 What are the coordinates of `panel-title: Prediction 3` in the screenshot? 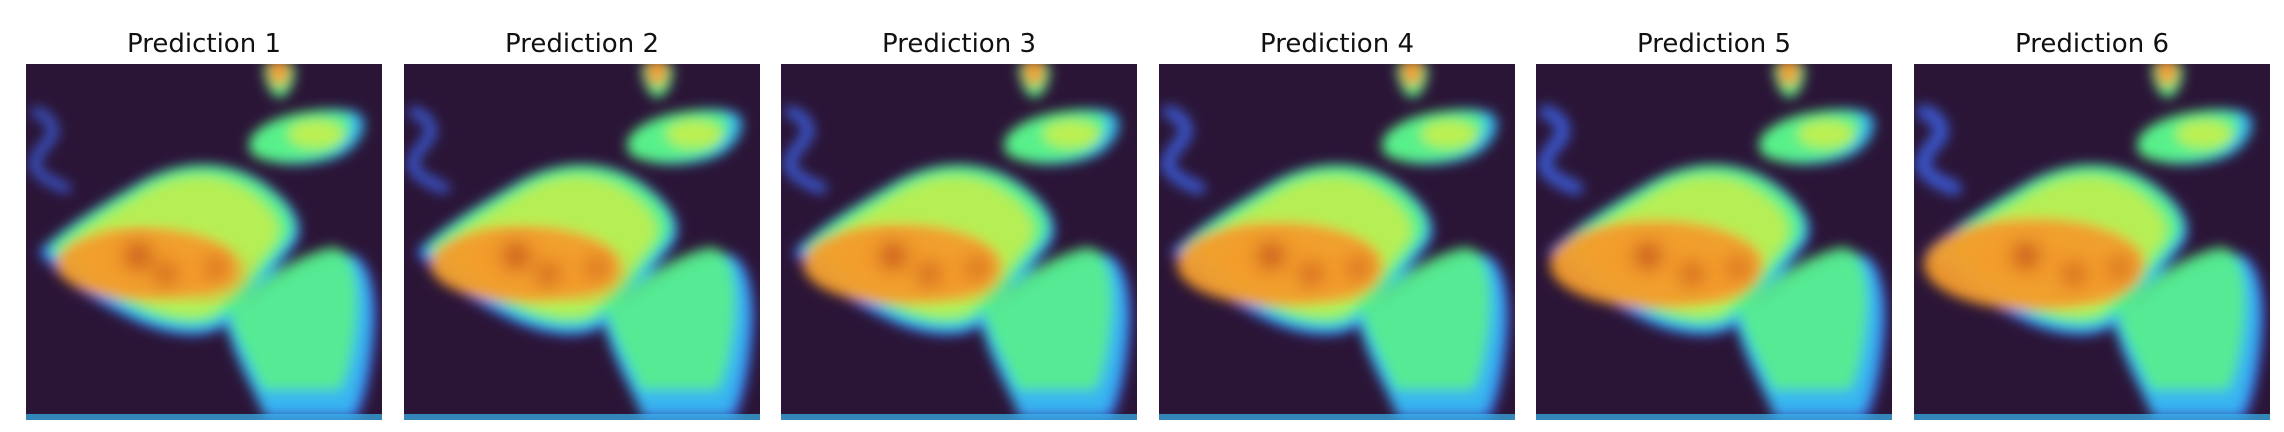 It's located at (959, 44).